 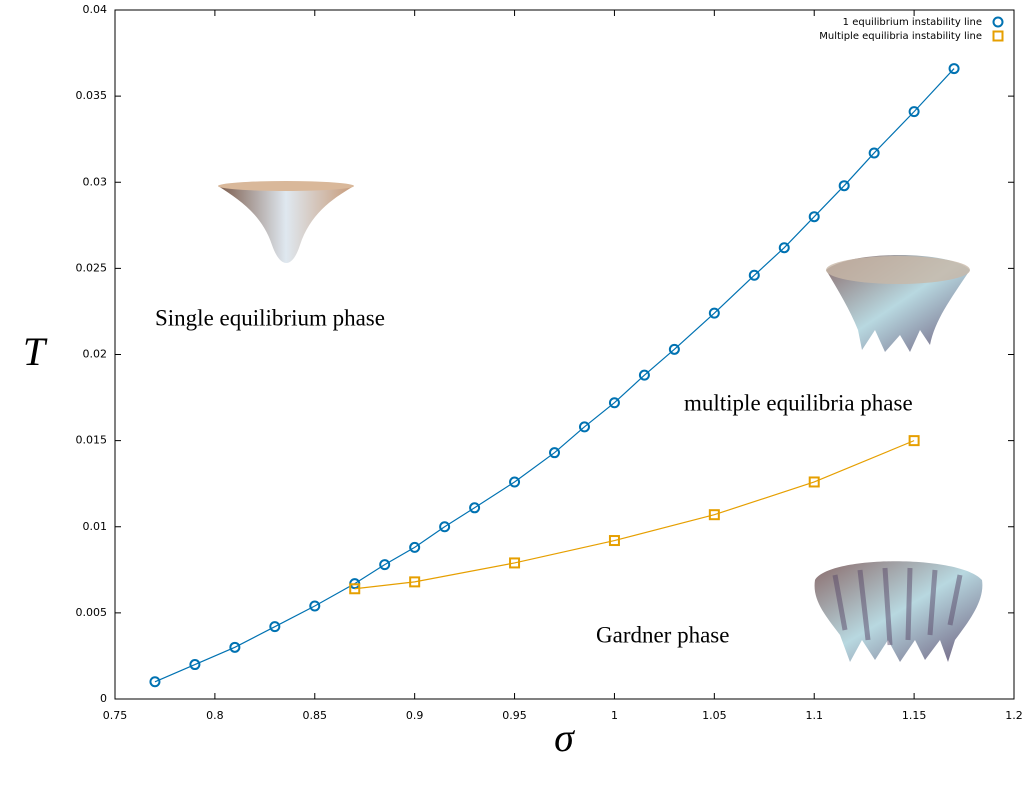 I want to click on rough-landscape-illustration, so click(x=898, y=611).